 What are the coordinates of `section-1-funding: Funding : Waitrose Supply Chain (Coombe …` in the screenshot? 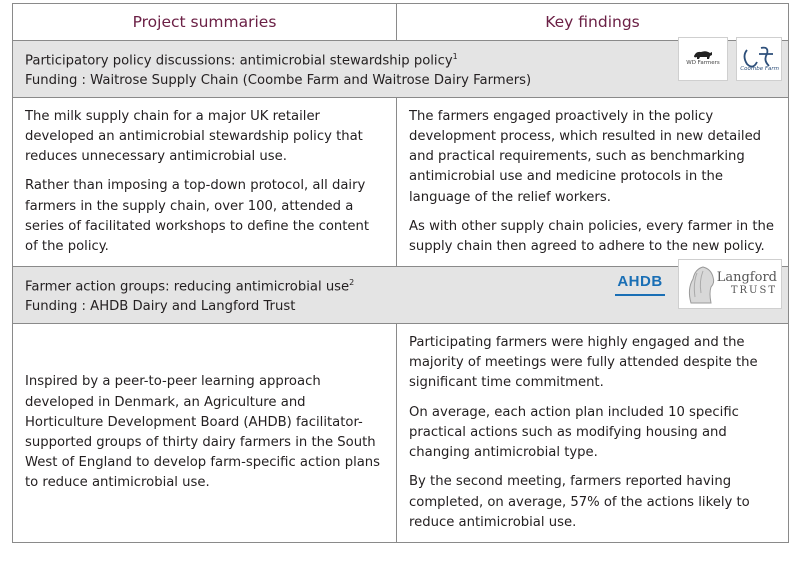 It's located at (278, 81).